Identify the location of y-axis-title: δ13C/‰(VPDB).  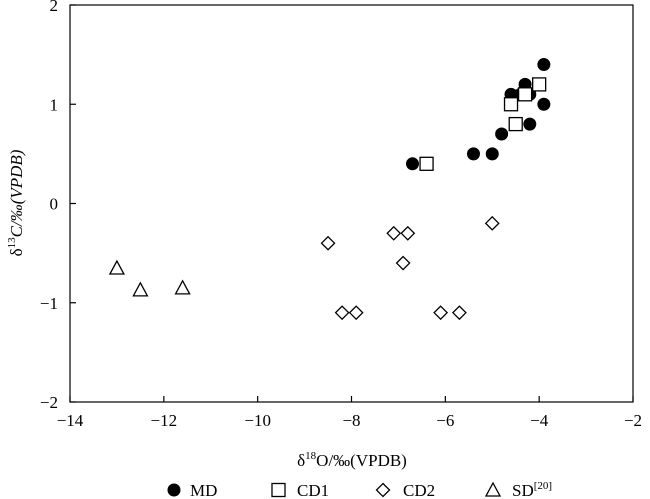
(16, 202).